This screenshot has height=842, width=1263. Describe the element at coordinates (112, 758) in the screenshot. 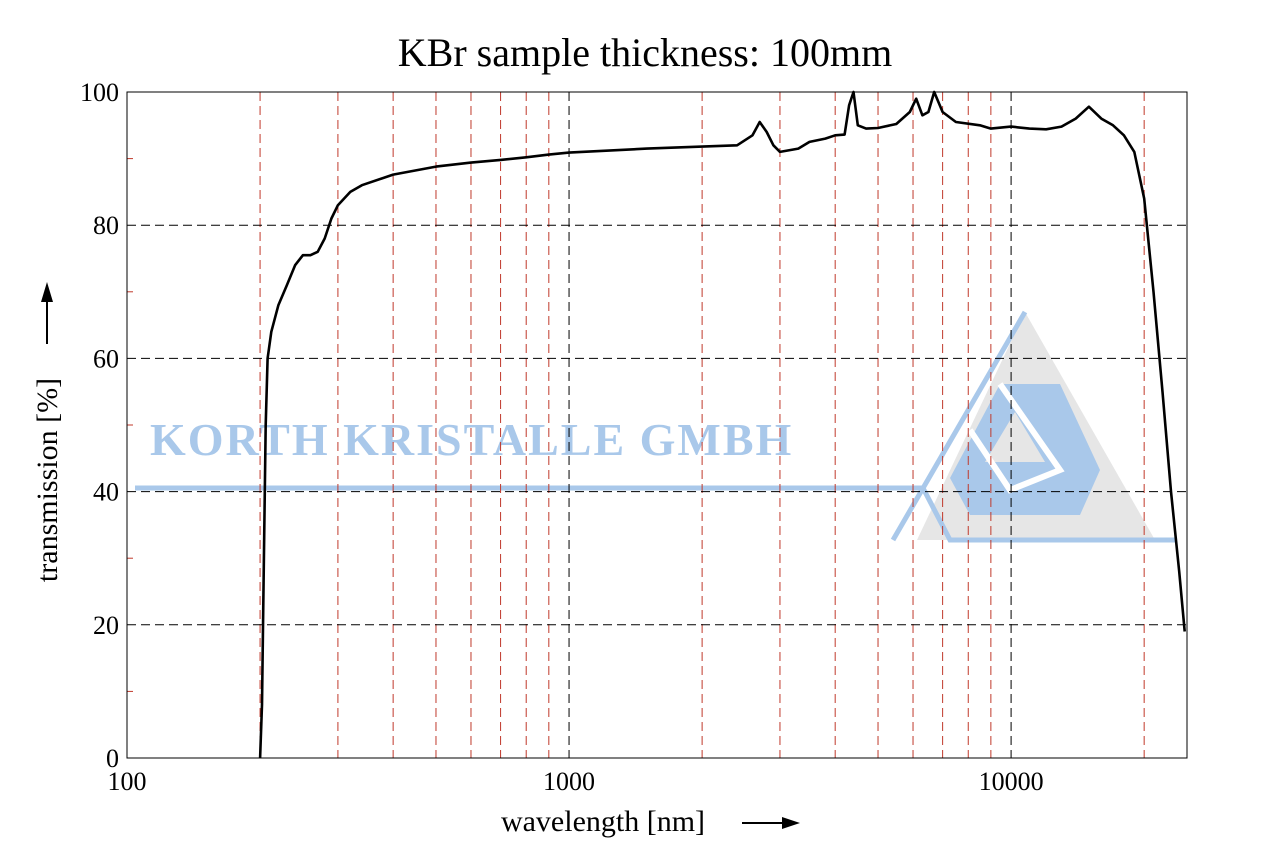

I see `y-tick-label: 0` at that location.